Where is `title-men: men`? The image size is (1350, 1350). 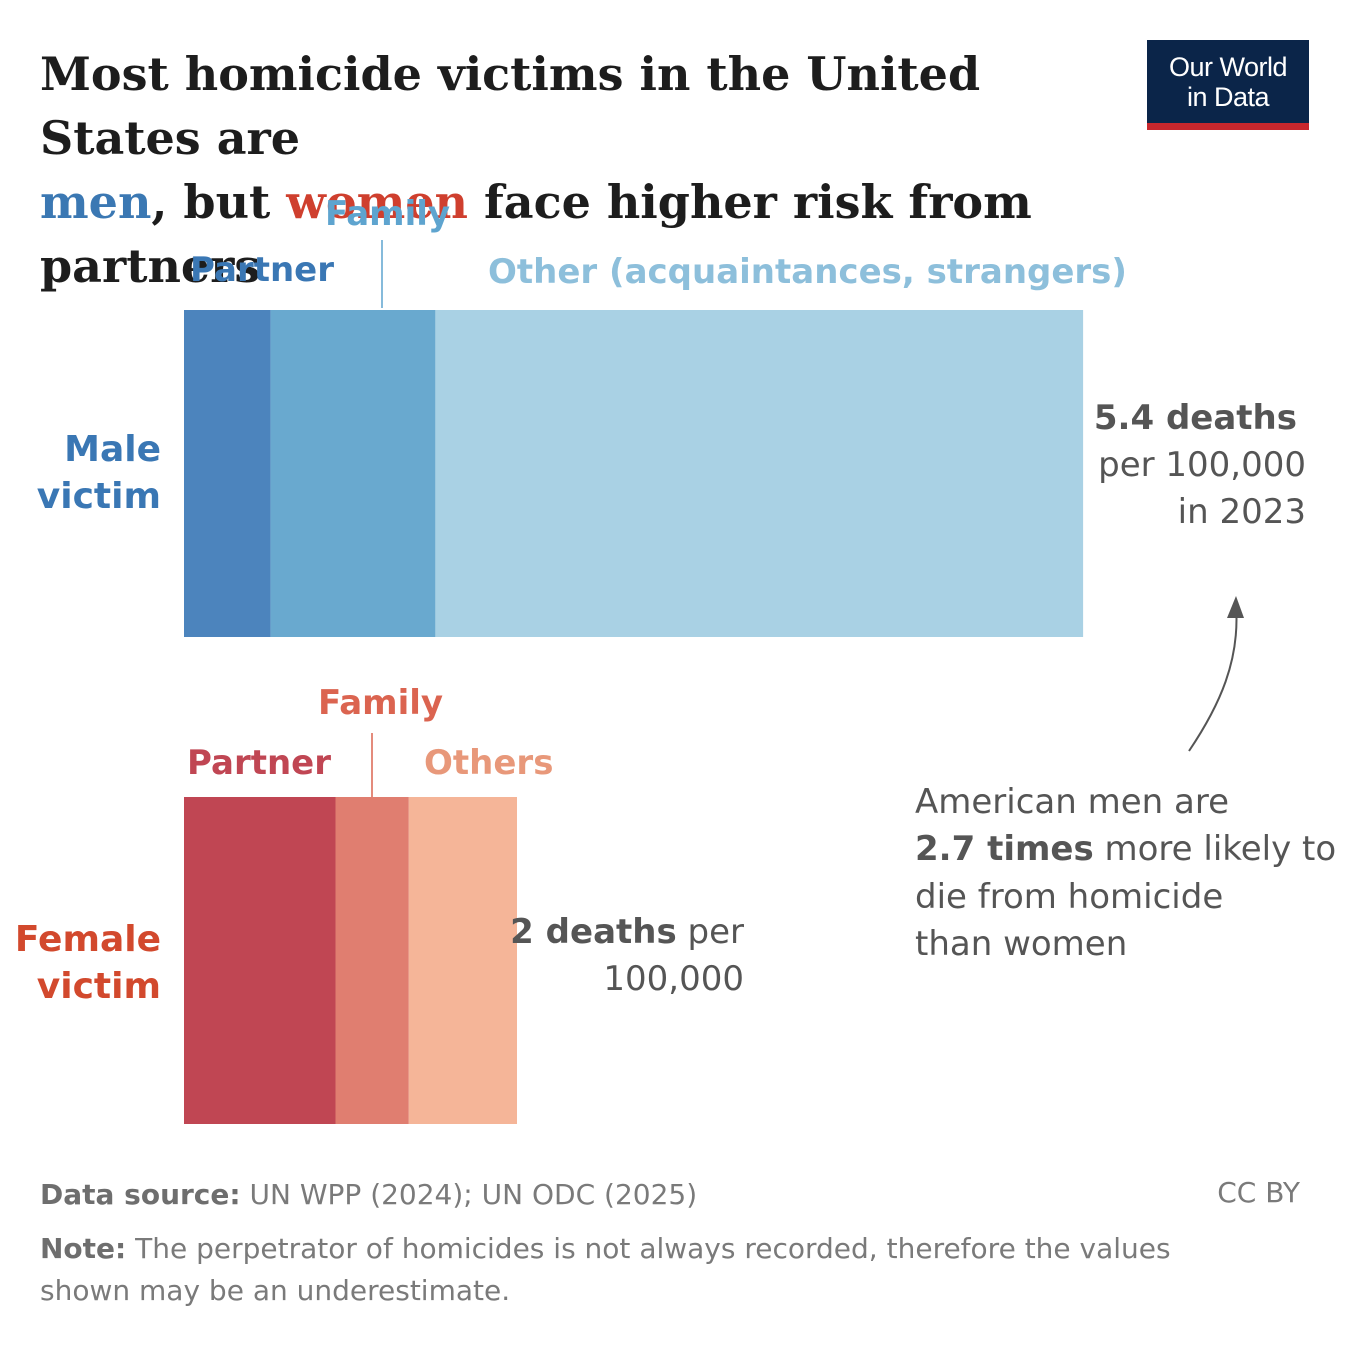
title-men: men is located at coordinates (96, 202).